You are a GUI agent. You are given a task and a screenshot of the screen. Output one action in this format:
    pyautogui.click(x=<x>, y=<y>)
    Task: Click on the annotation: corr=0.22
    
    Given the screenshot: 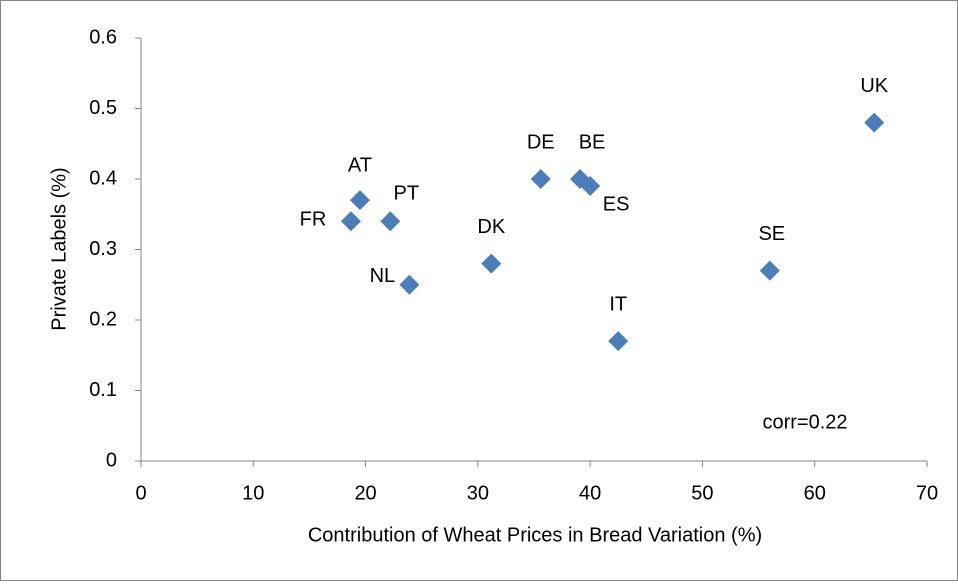 What is the action you would take?
    pyautogui.click(x=804, y=422)
    